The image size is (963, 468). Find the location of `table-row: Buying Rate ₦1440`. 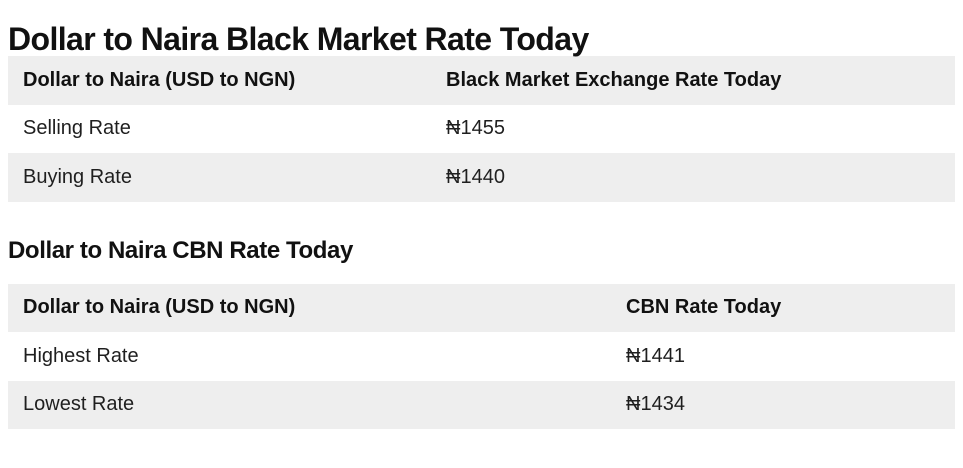

table-row: Buying Rate ₦1440 is located at coordinates (481, 177).